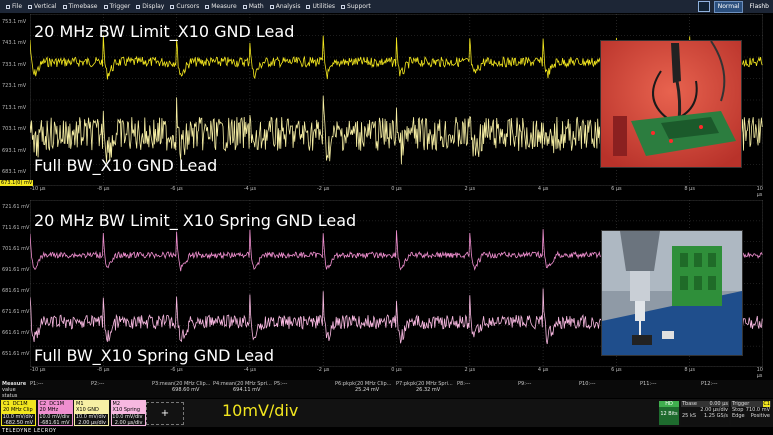 This screenshot has width=773, height=435. What do you see at coordinates (83, 6) in the screenshot?
I see `menu-label: Timebase` at bounding box center [83, 6].